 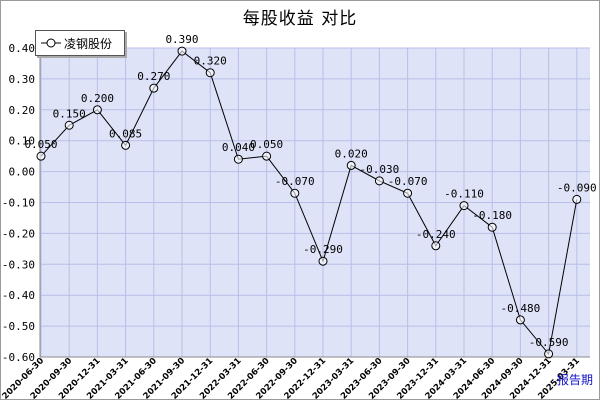 I want to click on data-label: 0.200, so click(x=97, y=98).